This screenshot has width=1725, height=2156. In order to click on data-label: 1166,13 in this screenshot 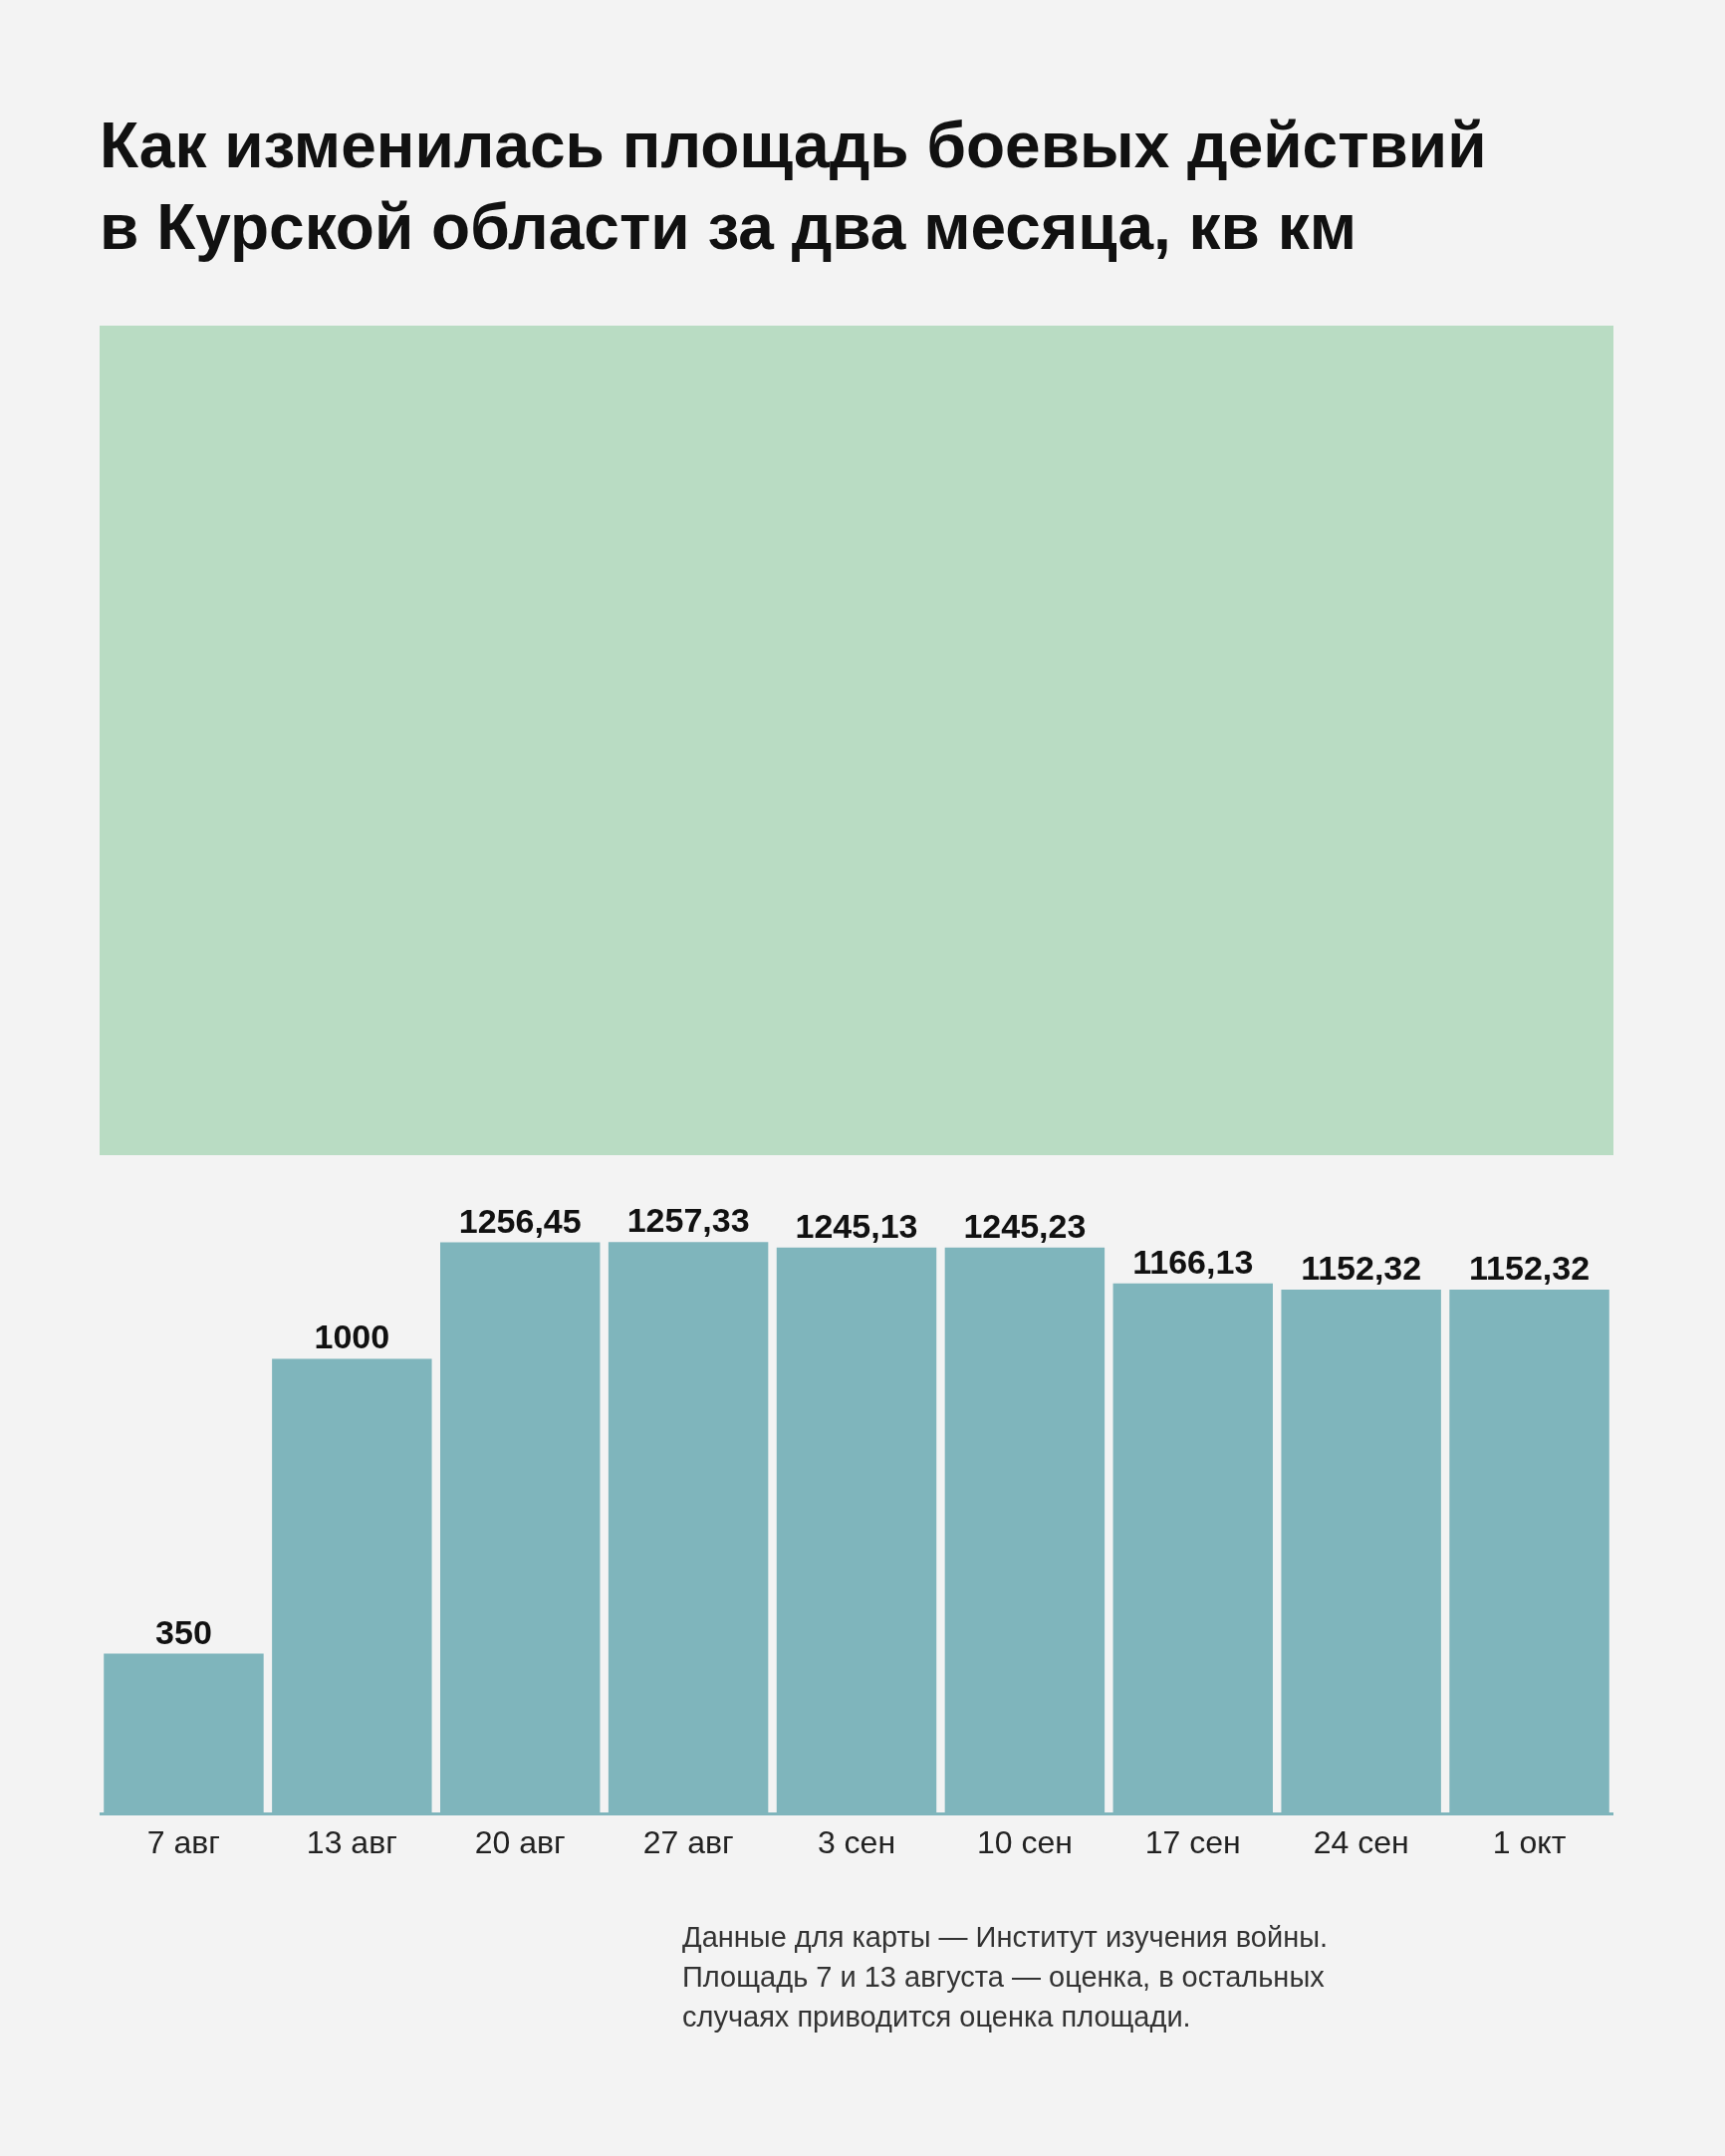, I will do `click(1193, 1261)`.